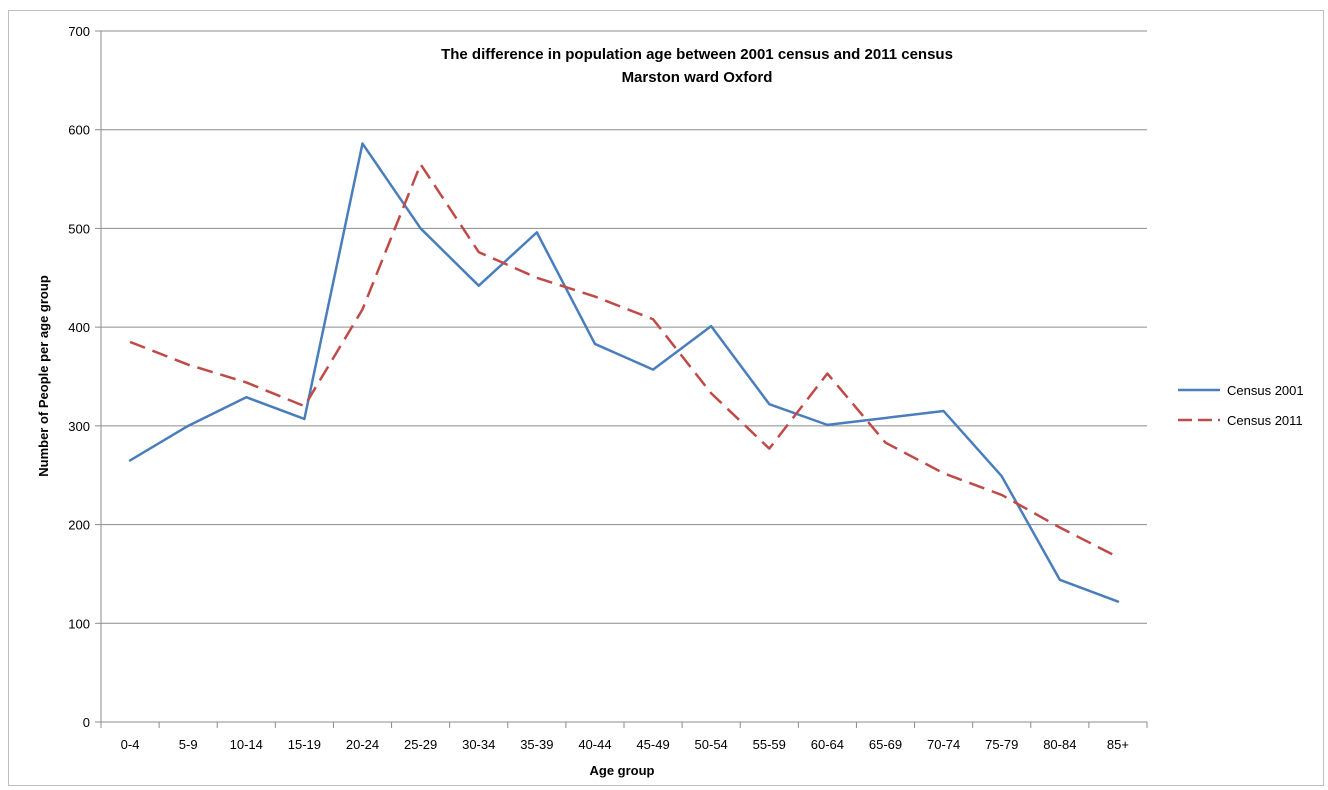  I want to click on y-tick-label: 700, so click(79, 31).